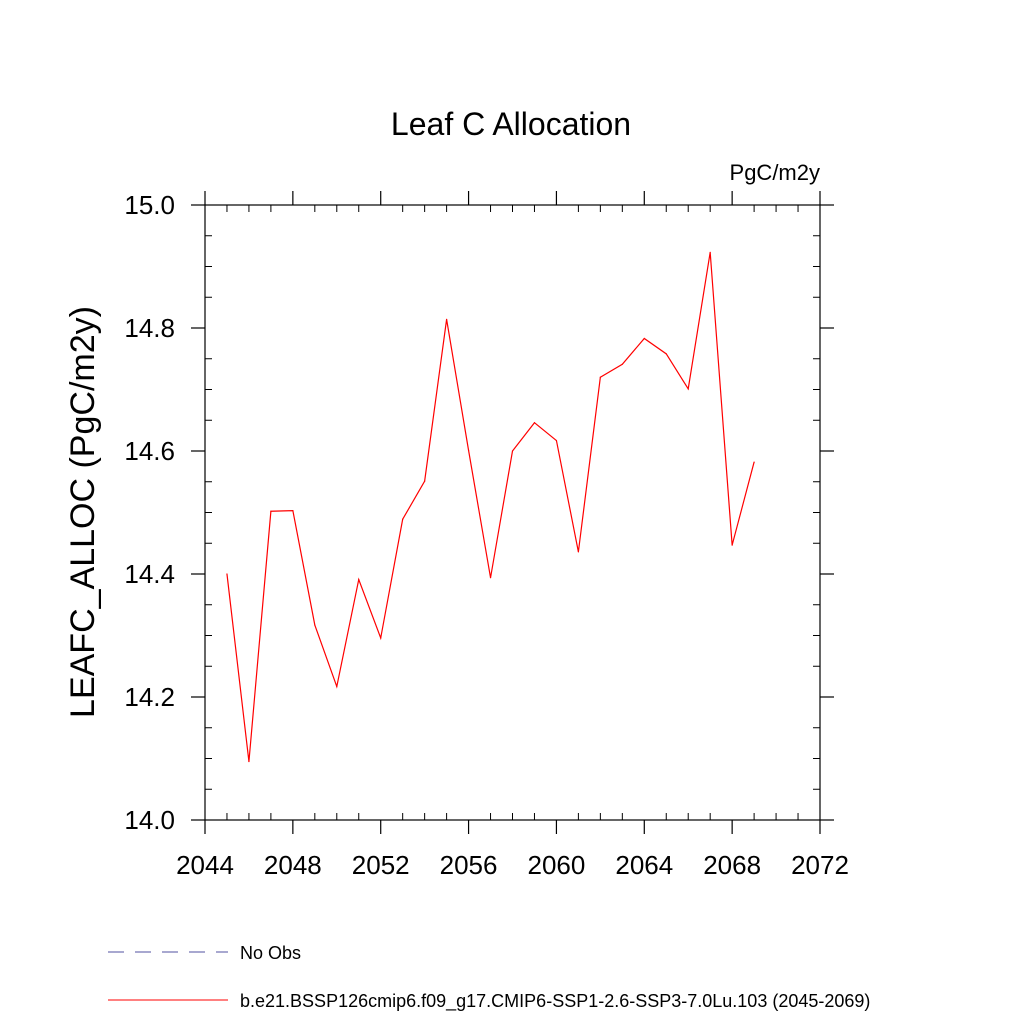  Describe the element at coordinates (381, 865) in the screenshot. I see `x-tick-label: 2052` at that location.